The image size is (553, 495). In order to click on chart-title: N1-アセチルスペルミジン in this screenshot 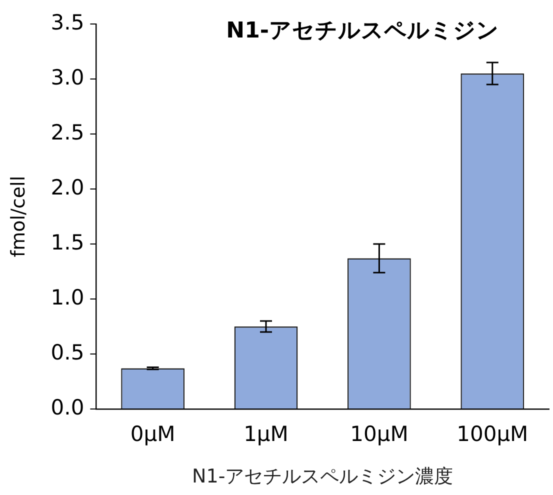, I will do `click(363, 31)`.